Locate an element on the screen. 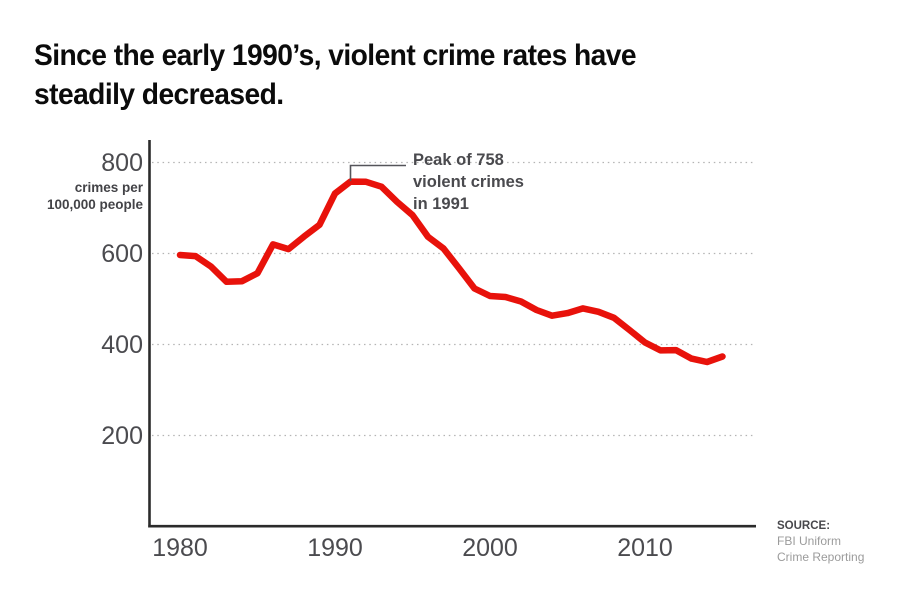 The height and width of the screenshot is (601, 901). y-axis-unit-line-1: crimes per is located at coordinates (109, 187).